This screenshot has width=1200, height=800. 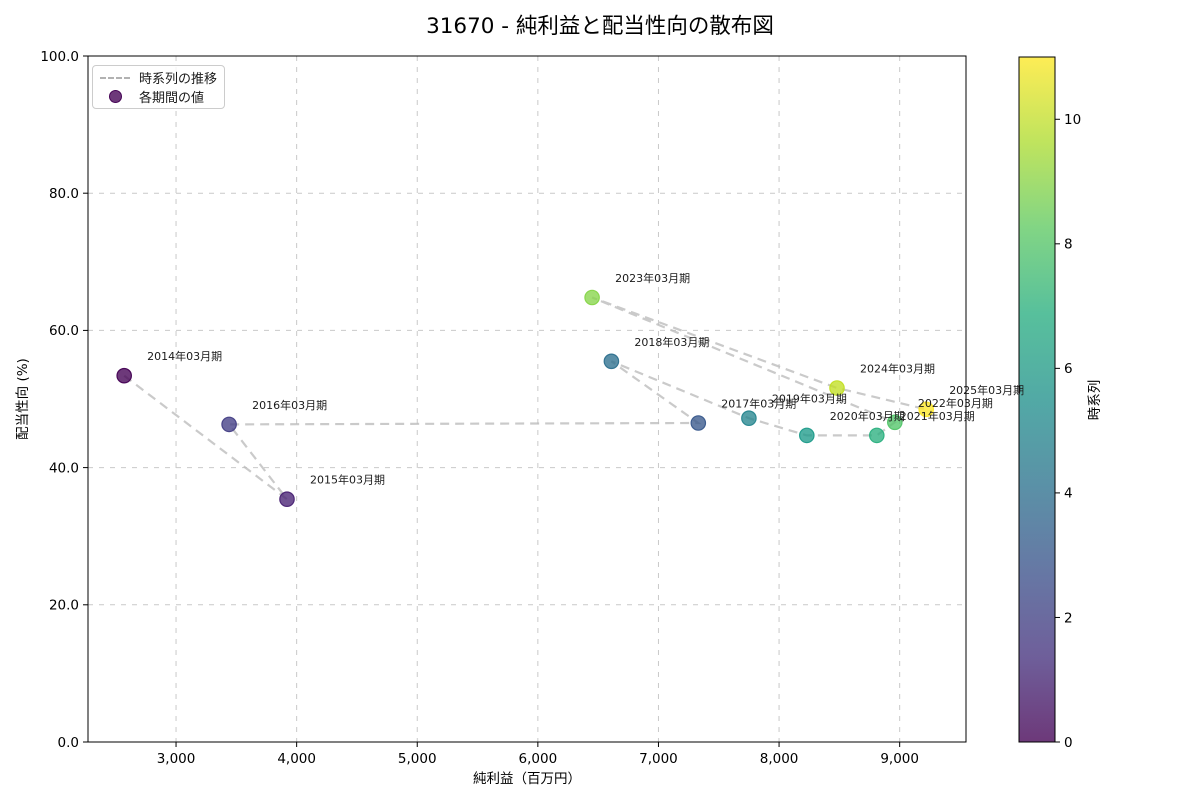 What do you see at coordinates (59, 57) in the screenshot?
I see `y-tick-label: 100.0` at bounding box center [59, 57].